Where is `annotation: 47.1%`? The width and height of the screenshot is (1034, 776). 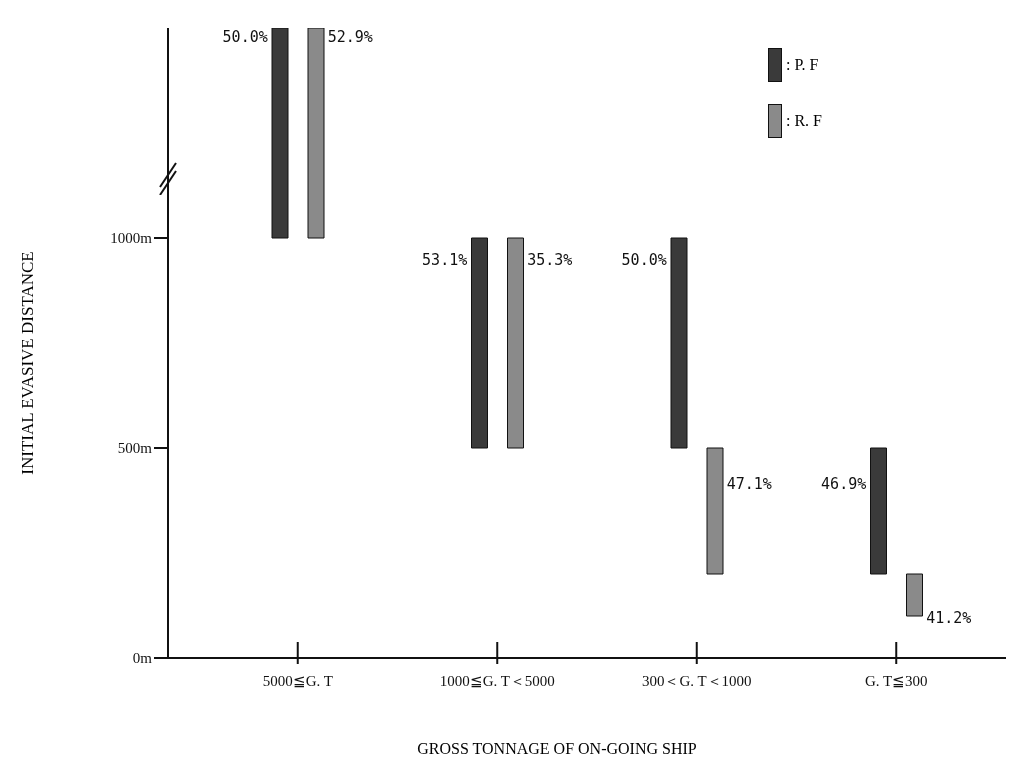
annotation: 47.1% is located at coordinates (749, 483).